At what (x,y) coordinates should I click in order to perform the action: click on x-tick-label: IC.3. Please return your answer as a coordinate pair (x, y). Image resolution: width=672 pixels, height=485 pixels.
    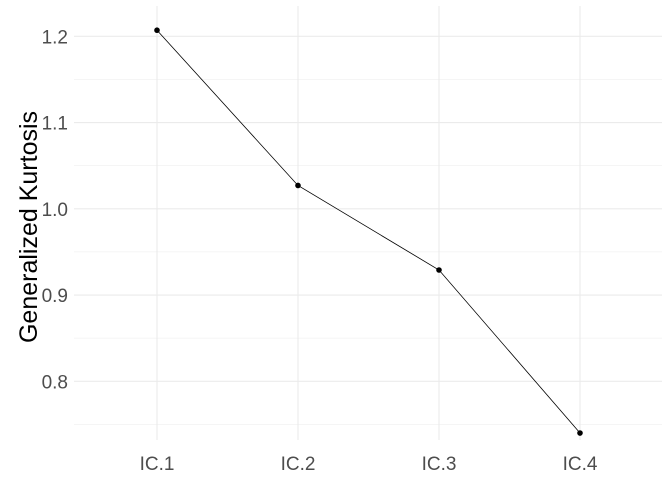
    Looking at the image, I should click on (439, 464).